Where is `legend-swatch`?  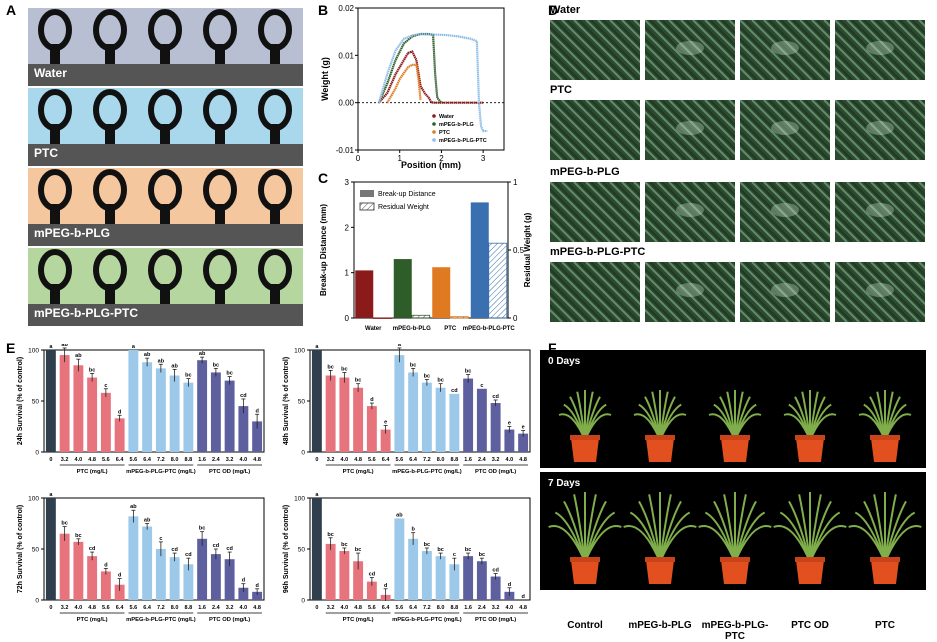 legend-swatch is located at coordinates (367, 193).